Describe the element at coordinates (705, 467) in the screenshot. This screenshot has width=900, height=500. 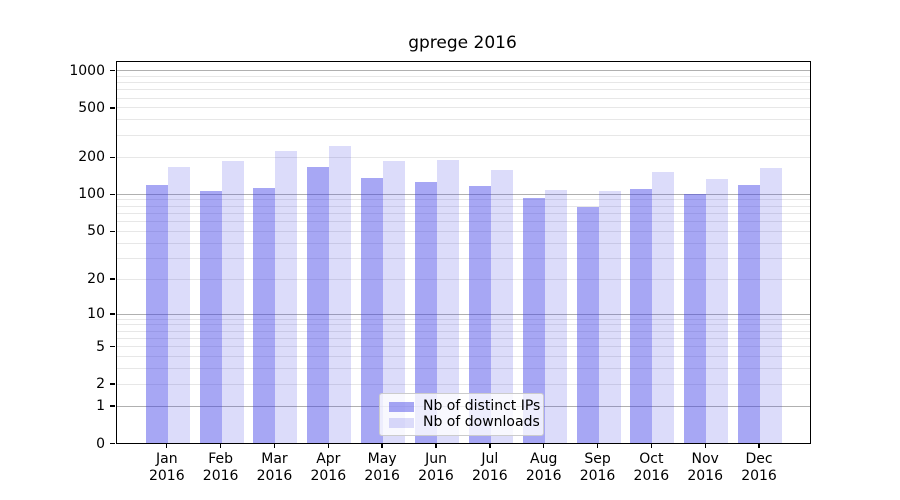
I see `x-tick-label-nov: Nov 2016` at that location.